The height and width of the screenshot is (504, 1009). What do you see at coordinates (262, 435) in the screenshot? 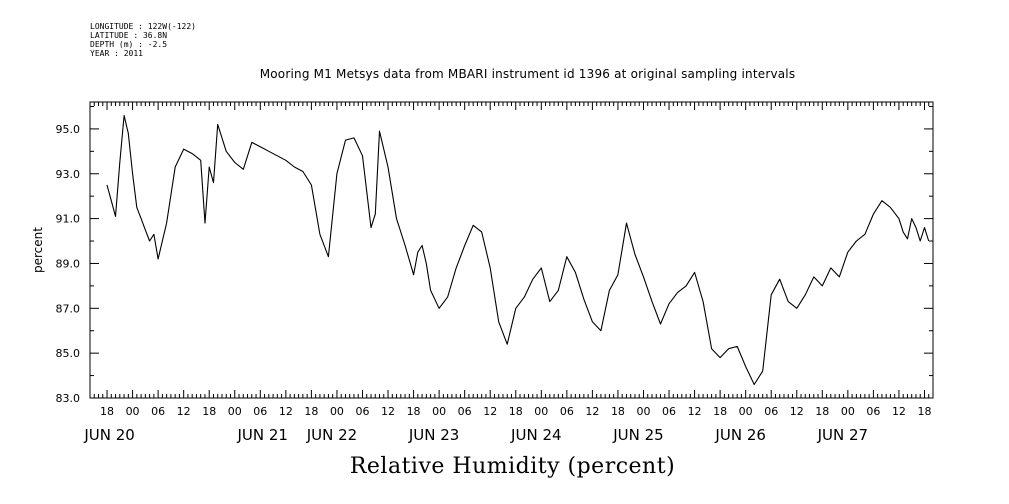
I see `x-date-label: JUN 21` at bounding box center [262, 435].